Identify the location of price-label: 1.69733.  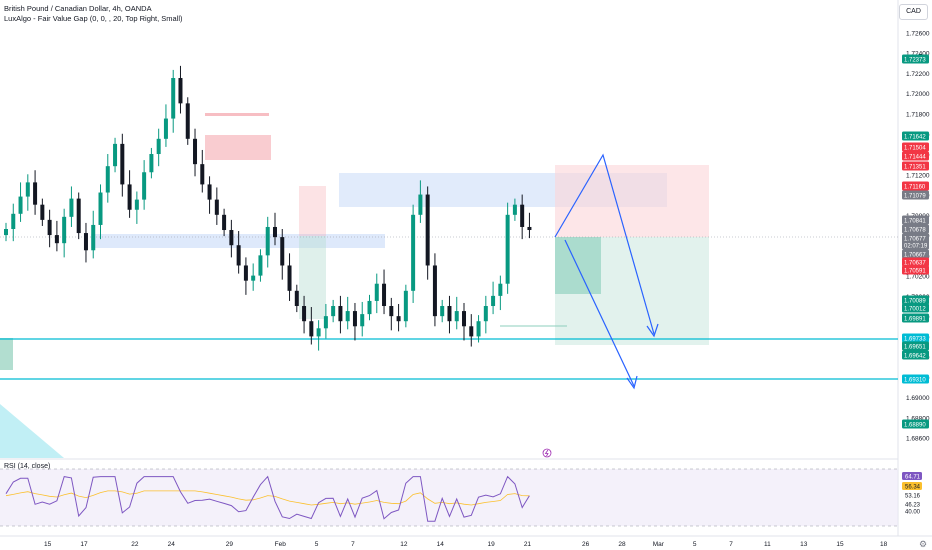
(915, 338).